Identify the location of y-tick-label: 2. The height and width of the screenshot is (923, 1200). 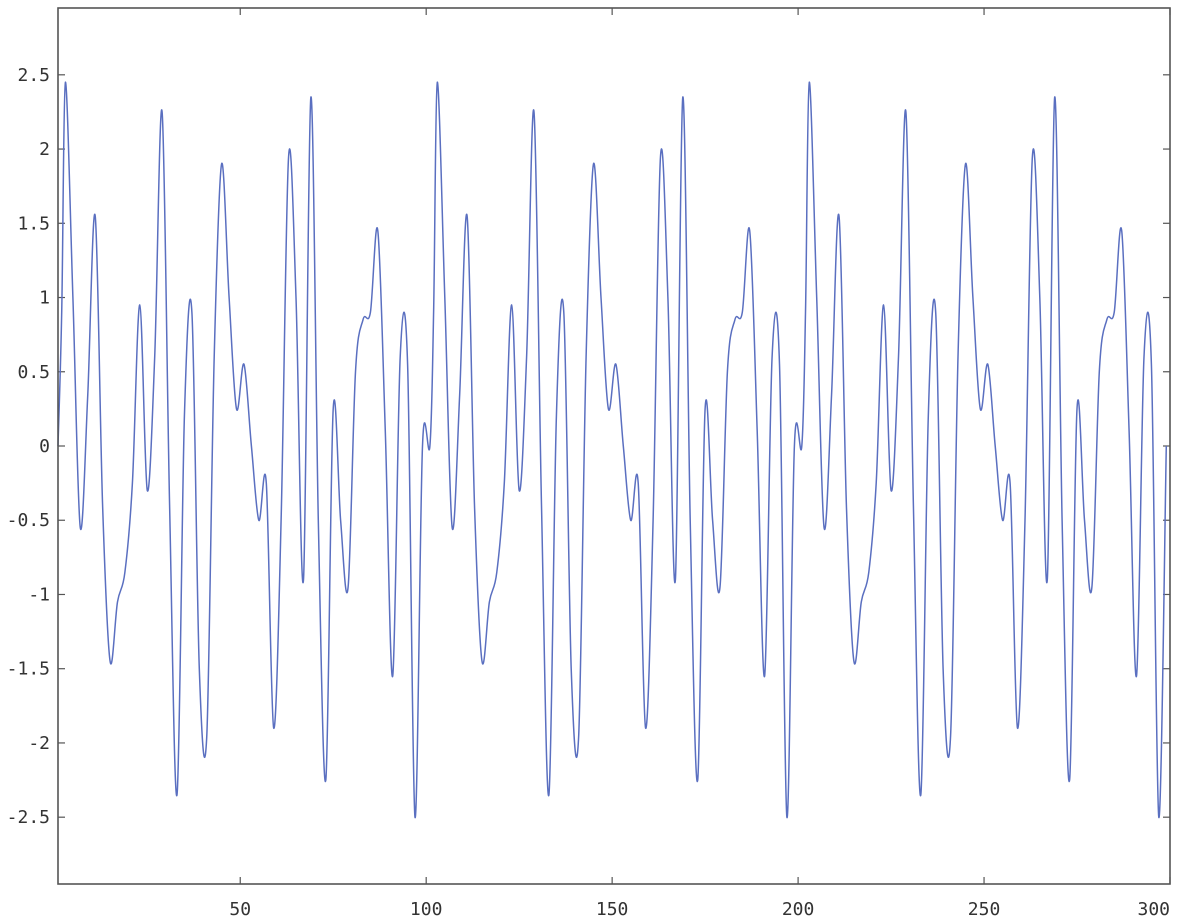
(44, 149).